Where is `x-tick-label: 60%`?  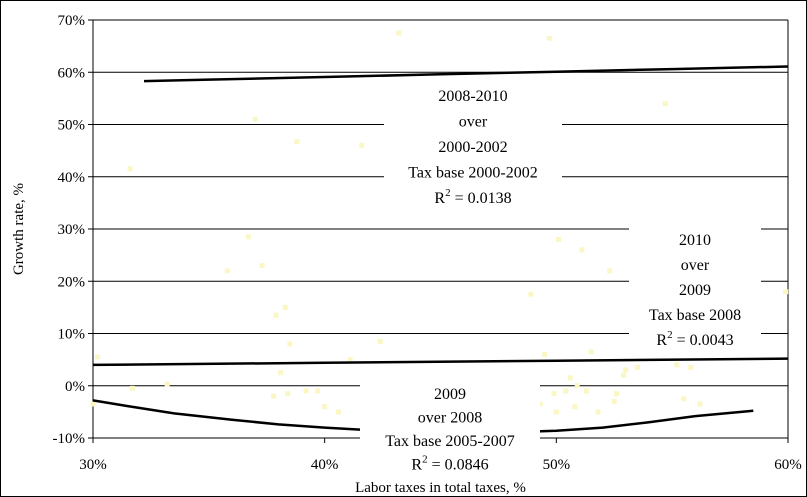
x-tick-label: 60% is located at coordinates (788, 465).